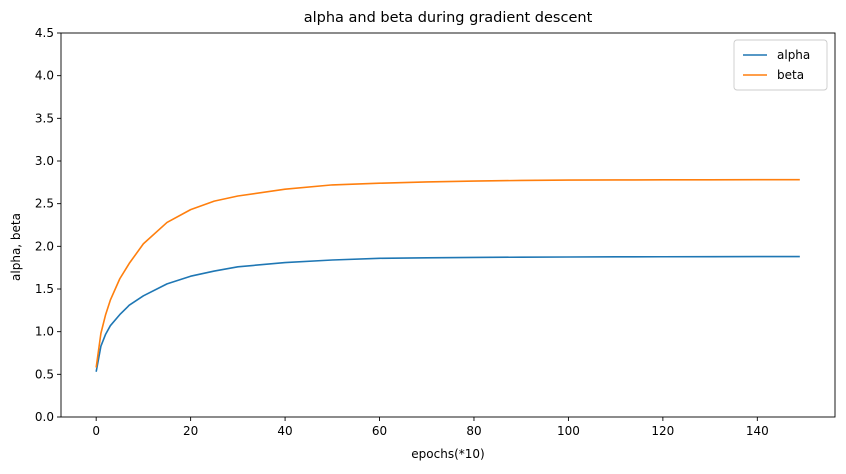 This screenshot has width=846, height=474. What do you see at coordinates (44, 417) in the screenshot?
I see `y-tick-label: 0.0` at bounding box center [44, 417].